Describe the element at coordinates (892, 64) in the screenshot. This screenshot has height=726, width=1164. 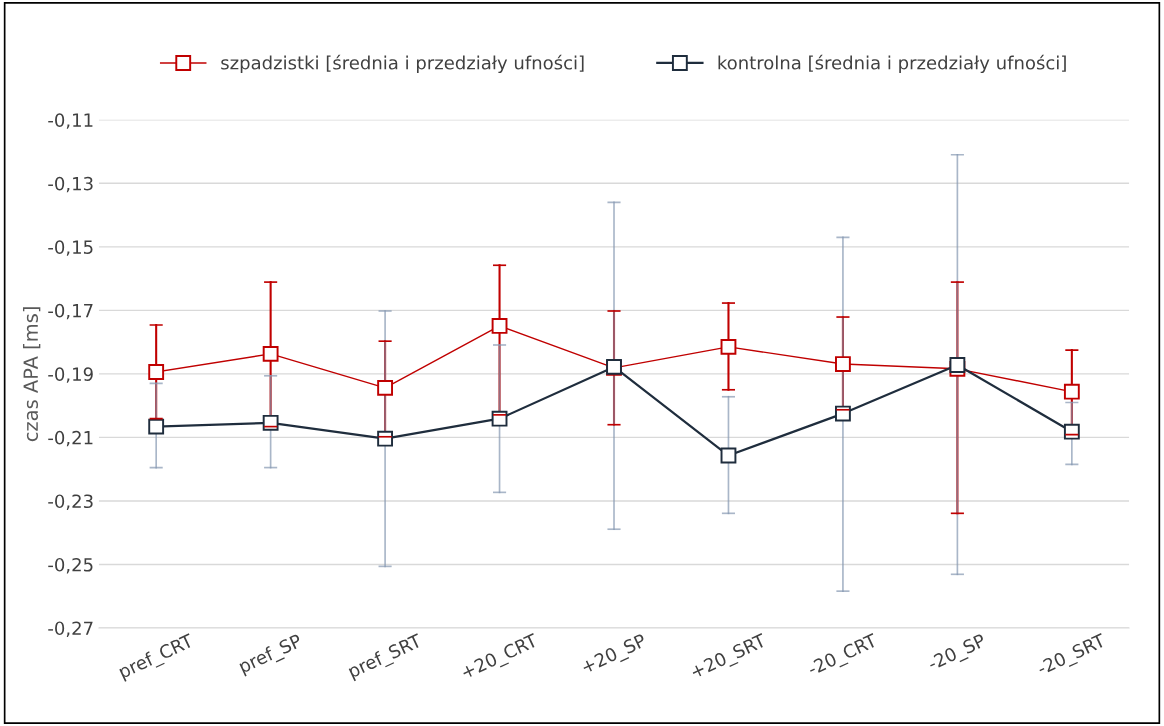
I see `legend-label: kontrolna [średnia i przedziały ufności]` at that location.